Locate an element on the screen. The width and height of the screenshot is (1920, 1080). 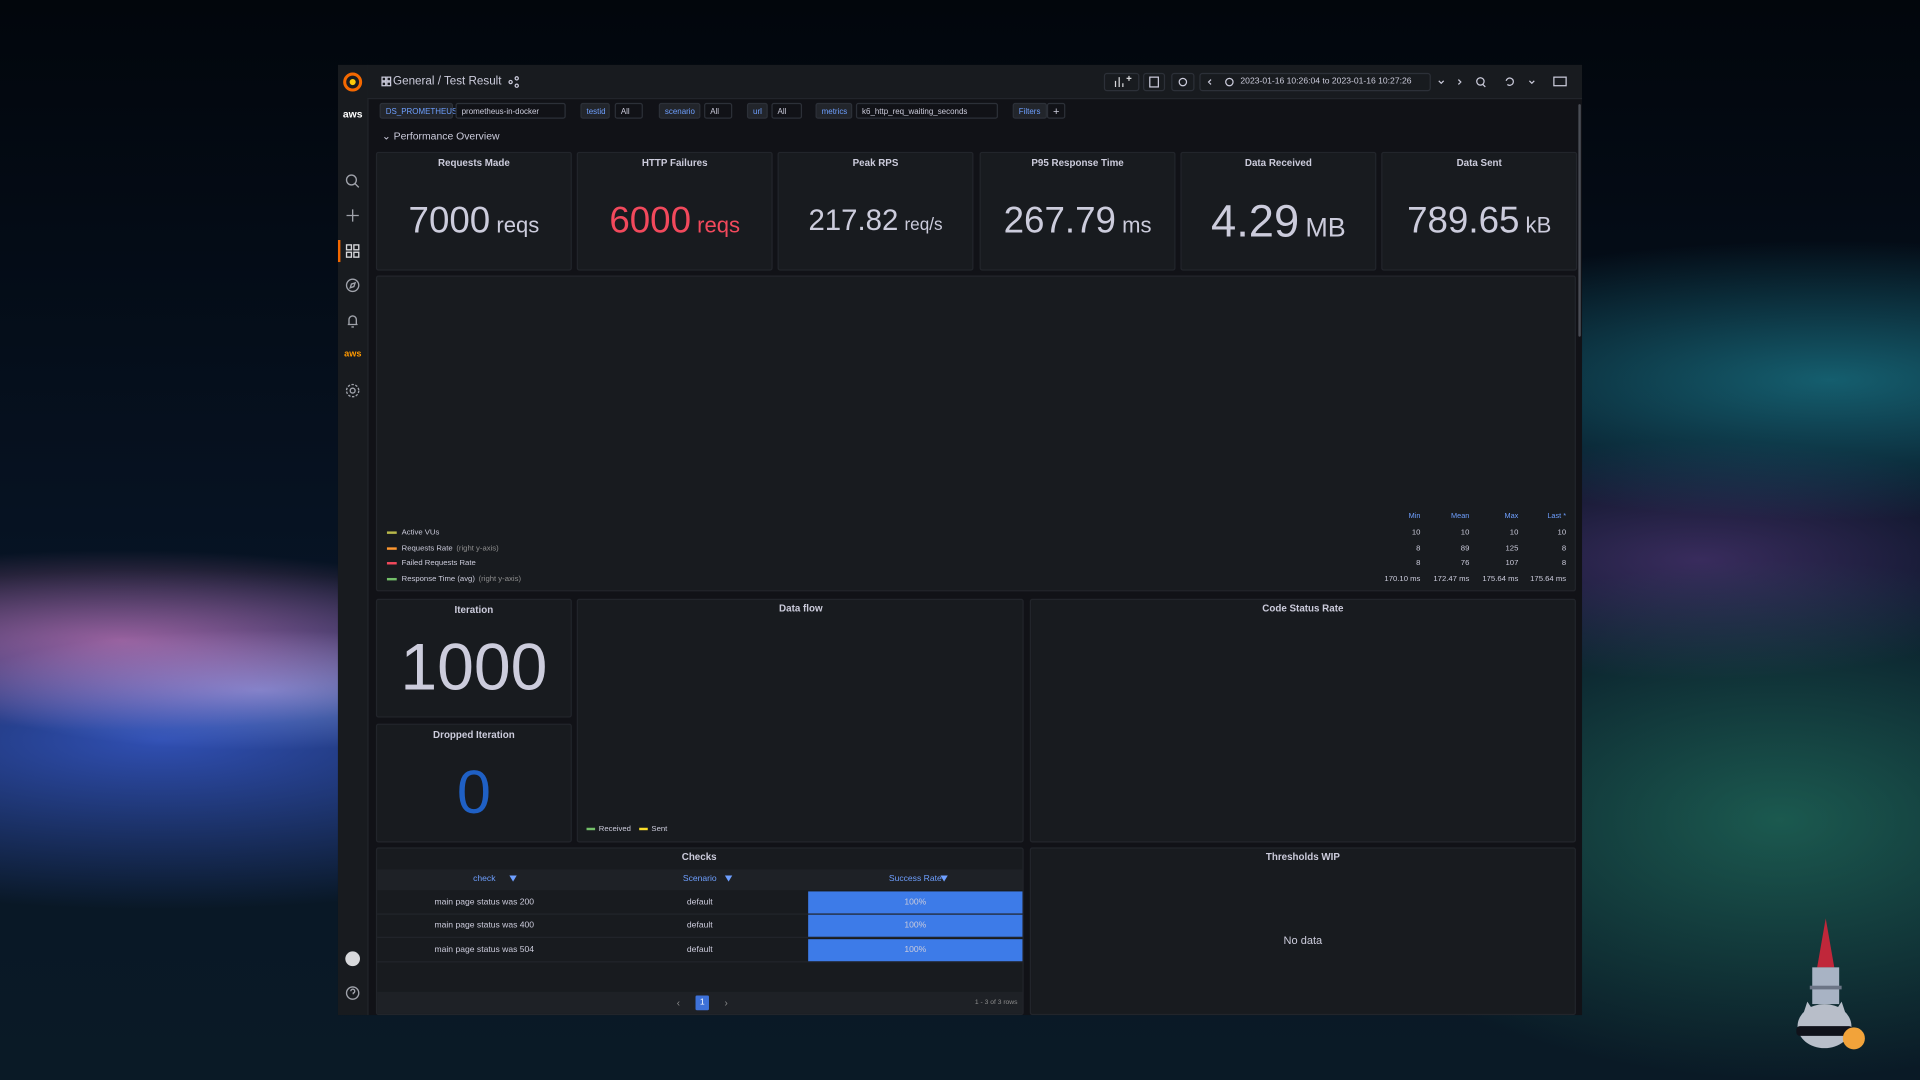
legend-entry: Failed Requests Rate is located at coordinates (439, 563).